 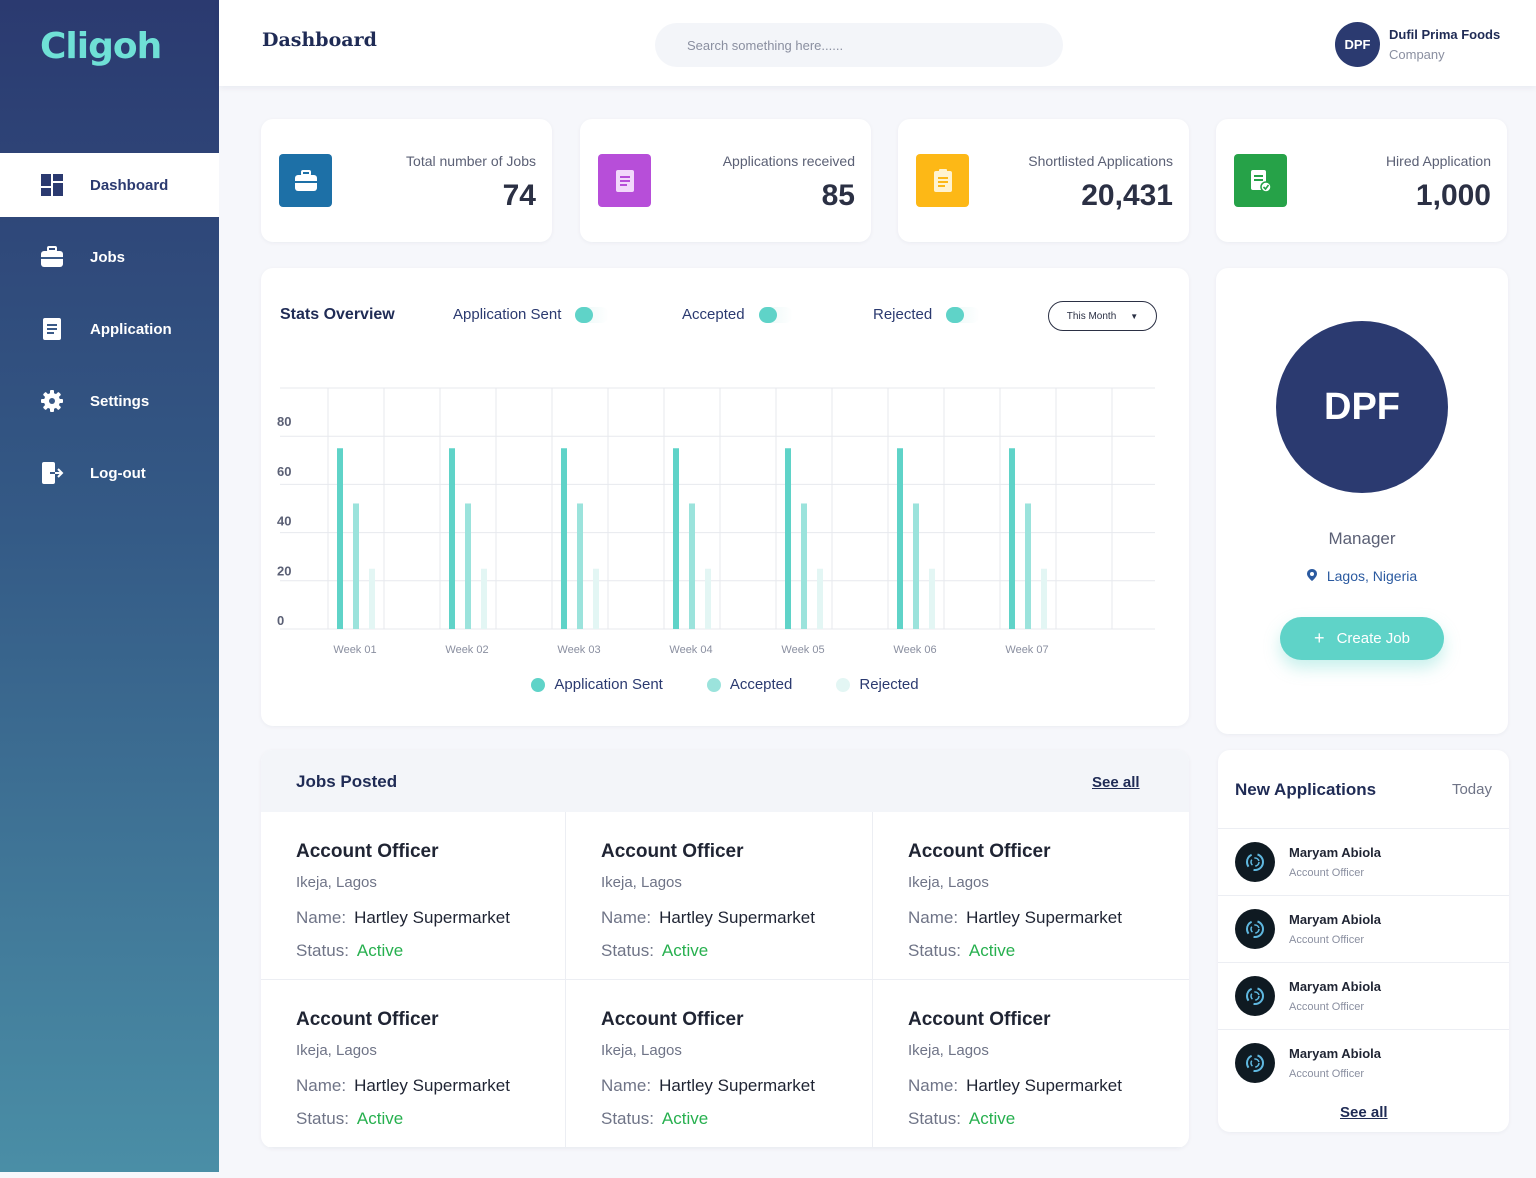 I want to click on toggle-accepted: Accepted, so click(x=737, y=314).